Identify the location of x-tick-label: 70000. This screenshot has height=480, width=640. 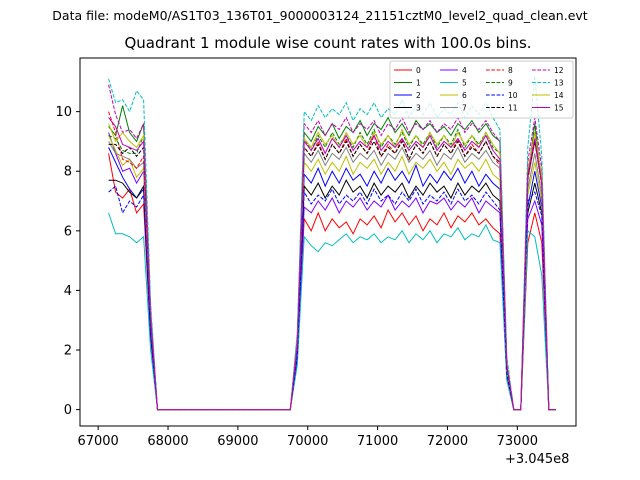
(307, 441).